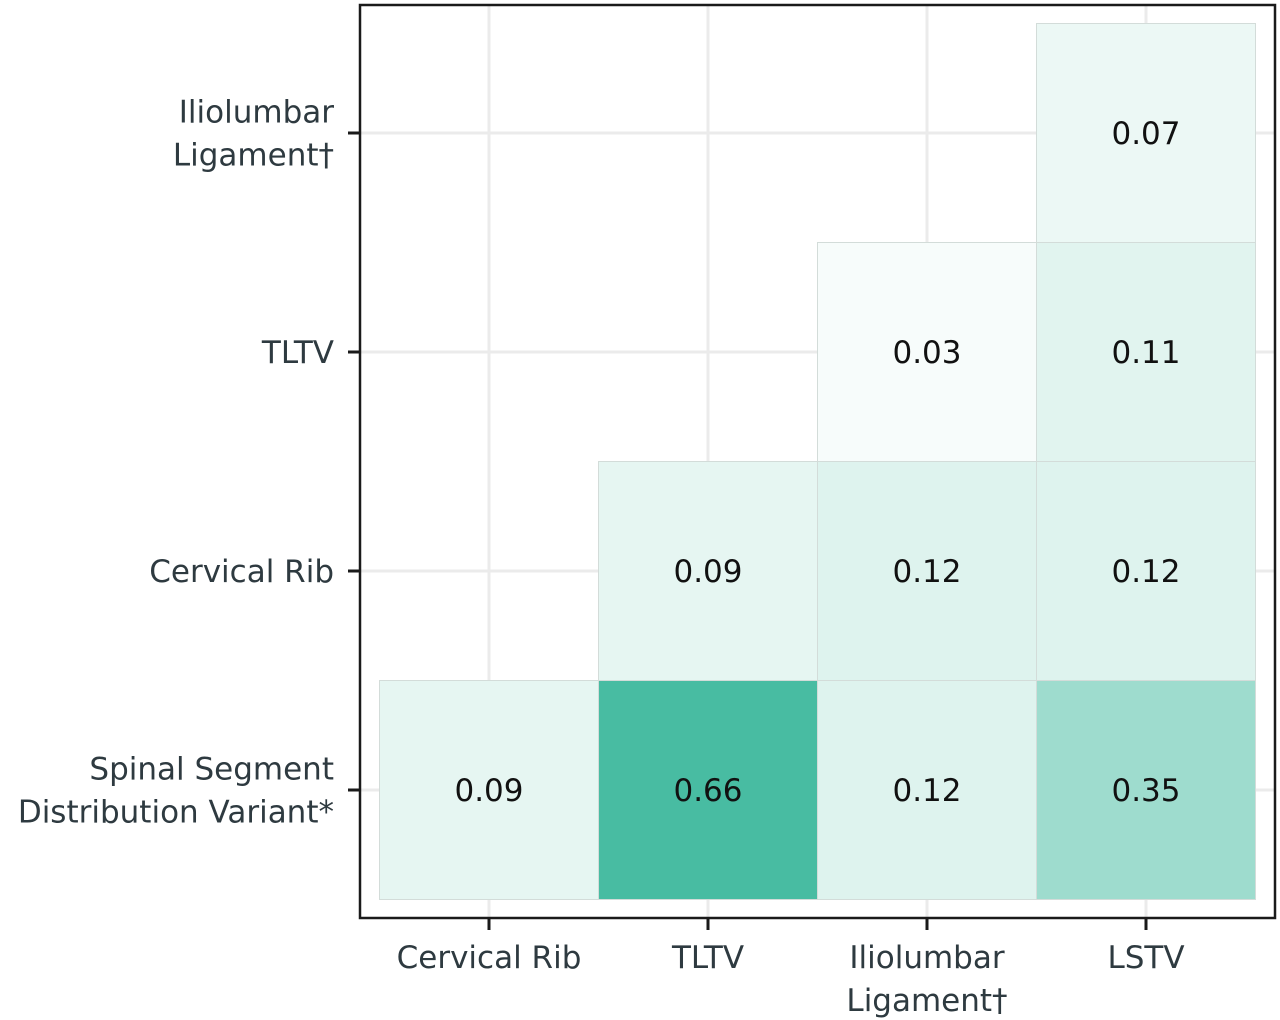 Image resolution: width=1280 pixels, height=1020 pixels. I want to click on heatmap-cell-lstv-spinal-segment-distribution-variant: 0.35, so click(1146, 790).